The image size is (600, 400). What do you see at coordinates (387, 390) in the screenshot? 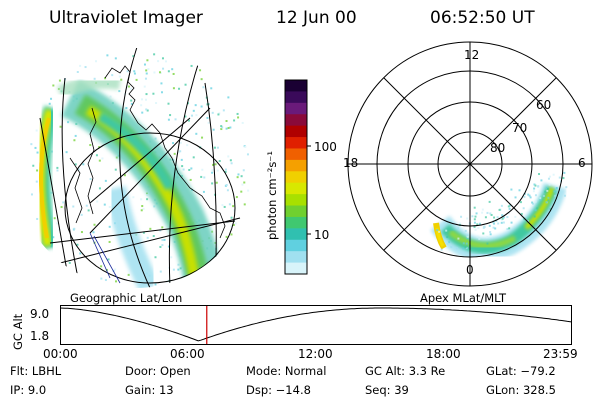
I see `seq-status: Seq: 39` at bounding box center [387, 390].